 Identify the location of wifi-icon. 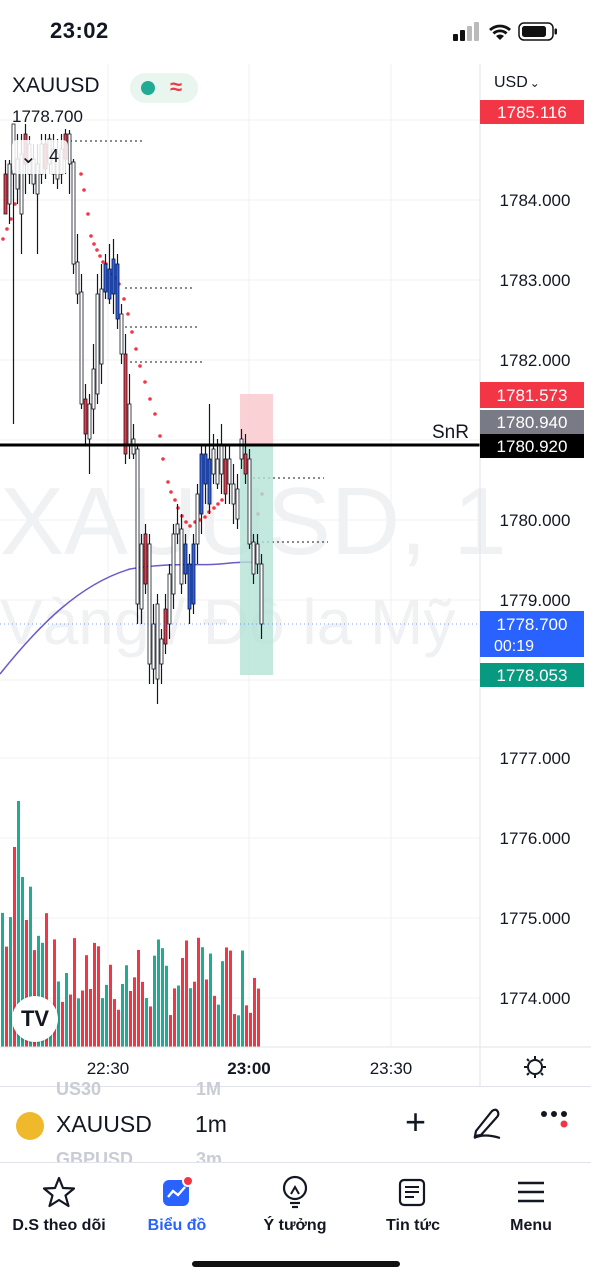
(500, 32).